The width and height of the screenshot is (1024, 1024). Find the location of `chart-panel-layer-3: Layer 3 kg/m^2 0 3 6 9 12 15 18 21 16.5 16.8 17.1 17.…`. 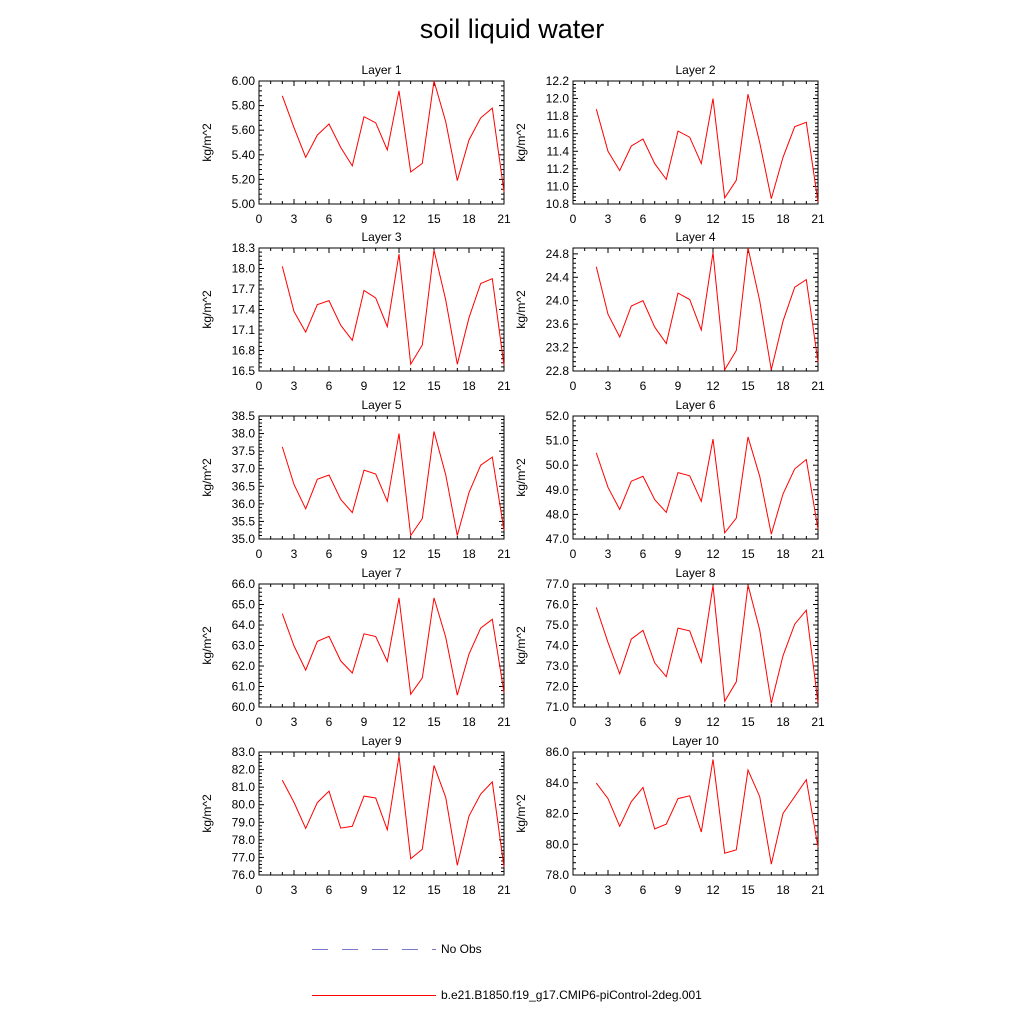

chart-panel-layer-3: Layer 3 kg/m^2 0 3 6 9 12 15 18 21 16.5 16.8 17.1 17.… is located at coordinates (355, 311).